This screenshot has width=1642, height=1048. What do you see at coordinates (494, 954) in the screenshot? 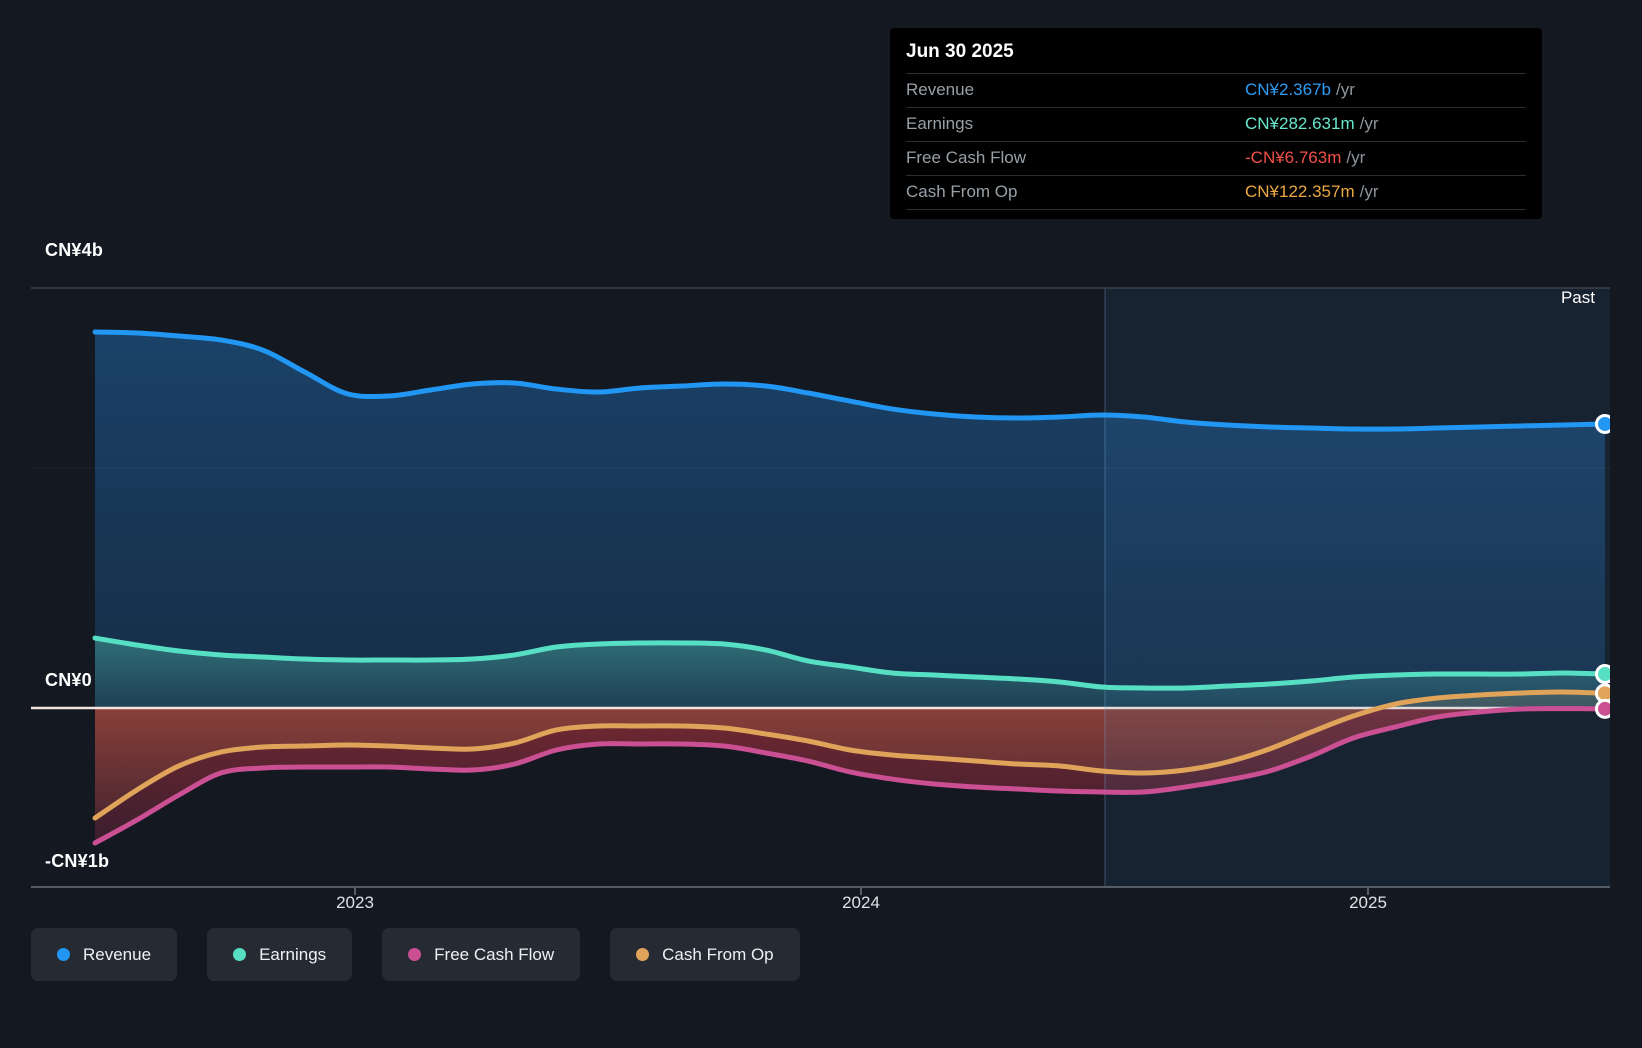
I see `legend-label: Free Cash Flow` at bounding box center [494, 954].